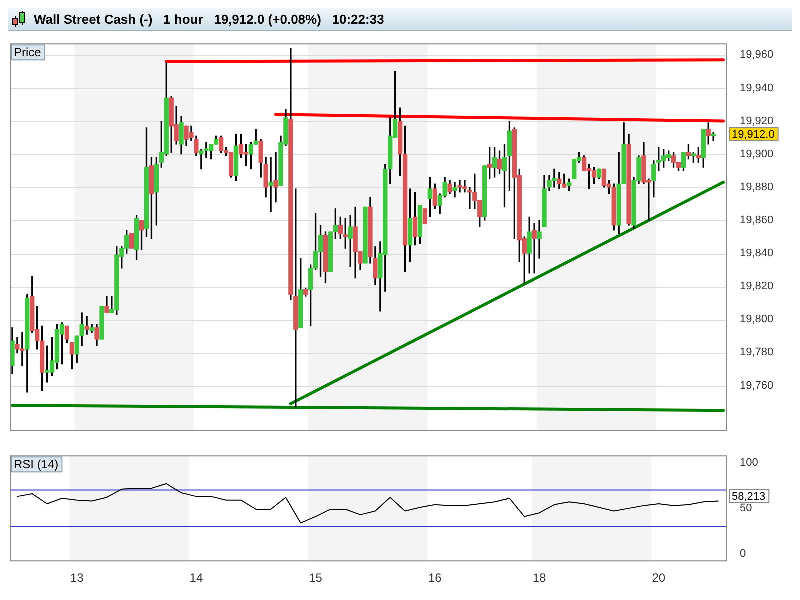 This screenshot has width=800, height=600. Describe the element at coordinates (746, 508) in the screenshot. I see `y-tick-label: 50` at that location.